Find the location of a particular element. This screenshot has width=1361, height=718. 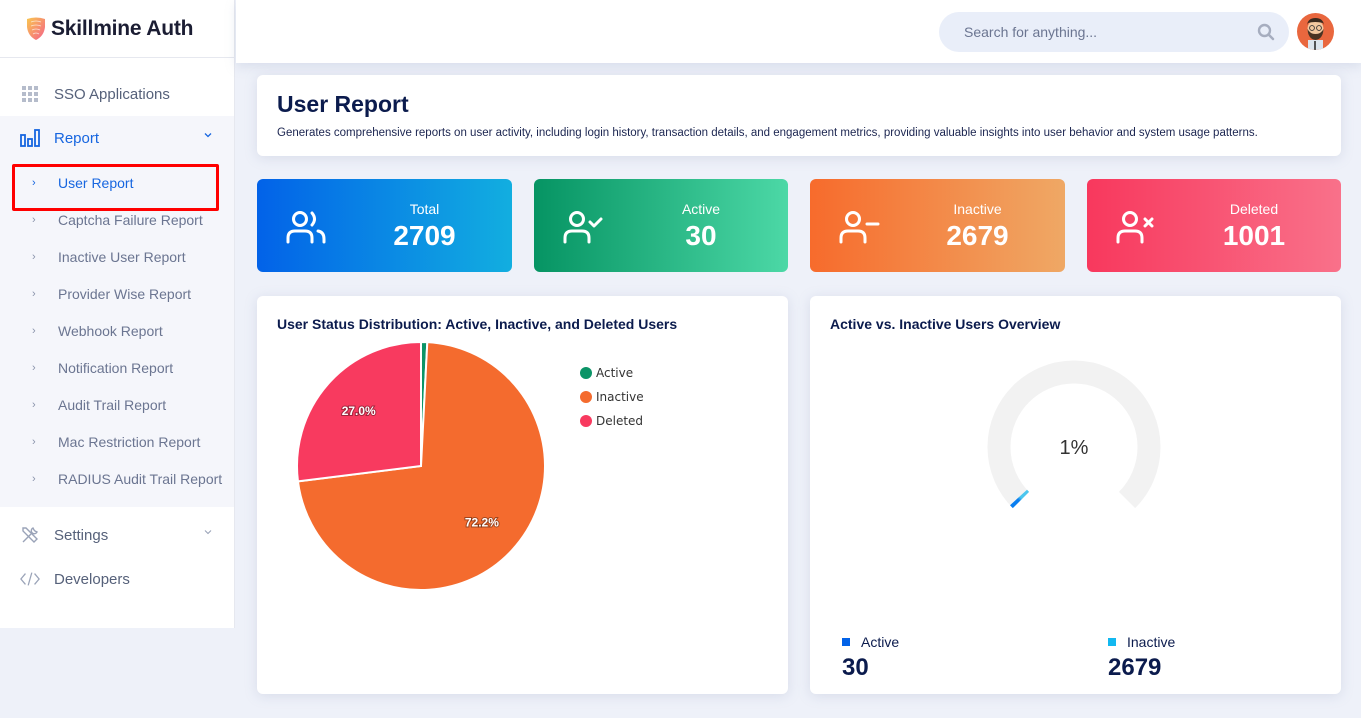

user-avatar is located at coordinates (1315, 31).